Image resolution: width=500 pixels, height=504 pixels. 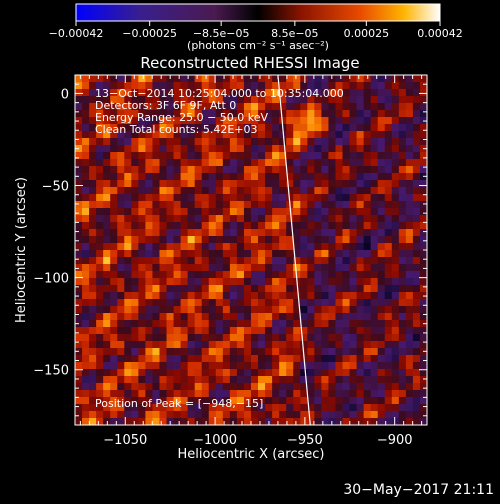 What do you see at coordinates (51, 371) in the screenshot?
I see `y-tick-label: −150` at bounding box center [51, 371].